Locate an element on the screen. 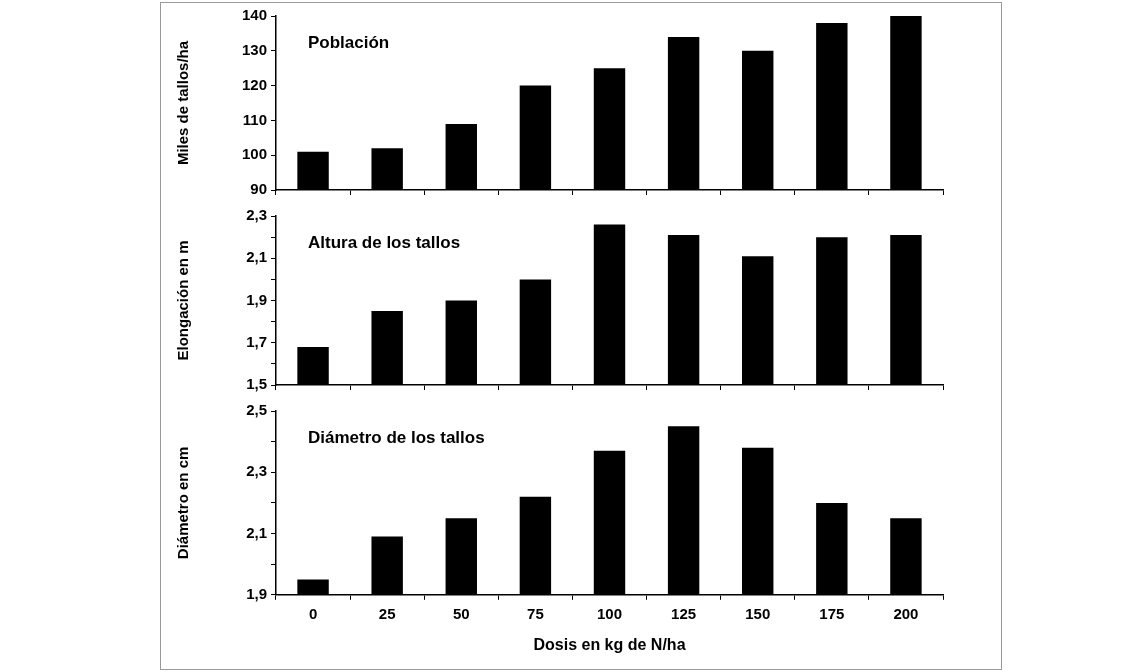 This screenshot has width=1129, height=672. y-axis-title: Miles de tallos/ha is located at coordinates (183, 103).